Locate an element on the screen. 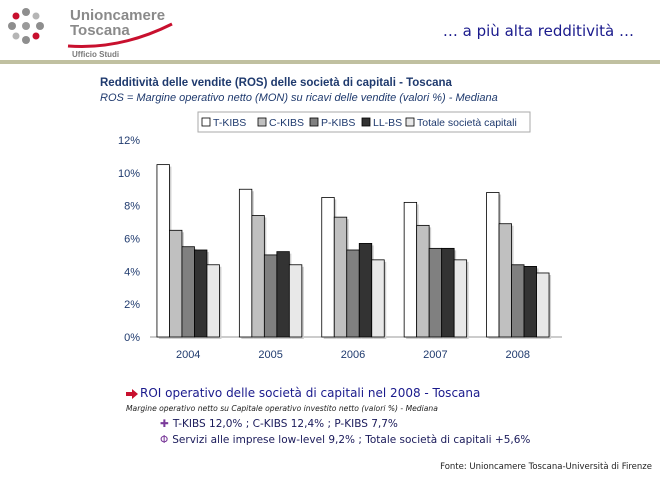 The width and height of the screenshot is (660, 480). y-tick-label: 2% is located at coordinates (132, 305).